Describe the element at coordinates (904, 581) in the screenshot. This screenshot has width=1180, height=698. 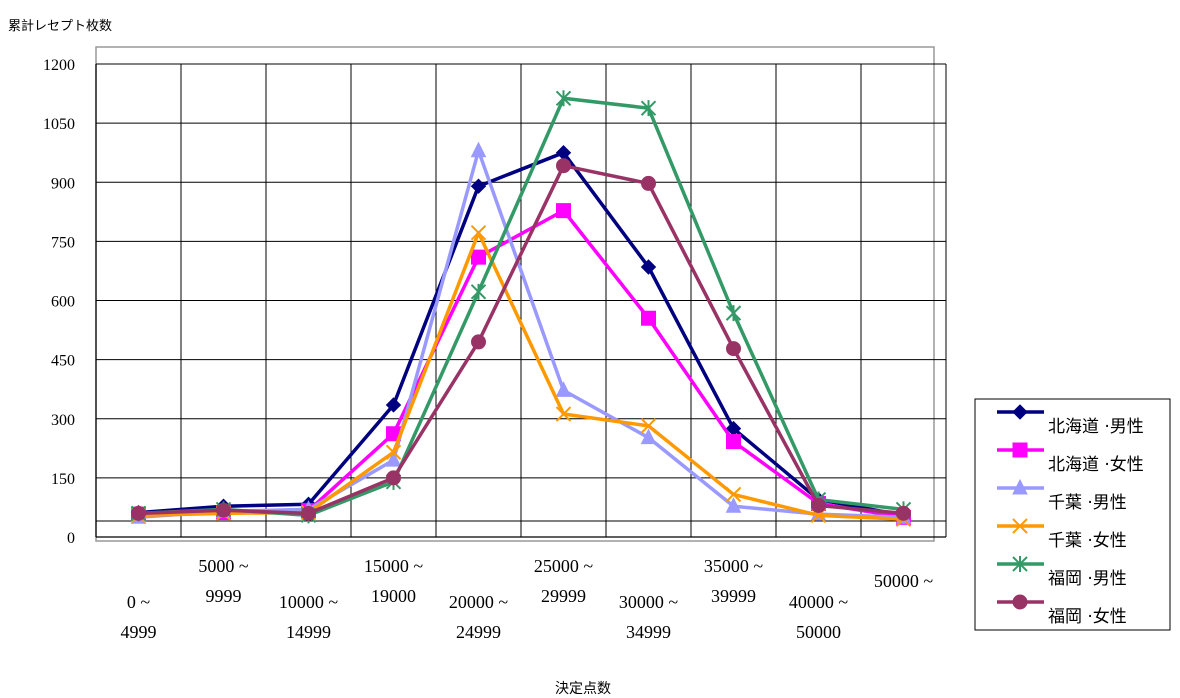
I see `x-tick-label: 50000 ~` at that location.